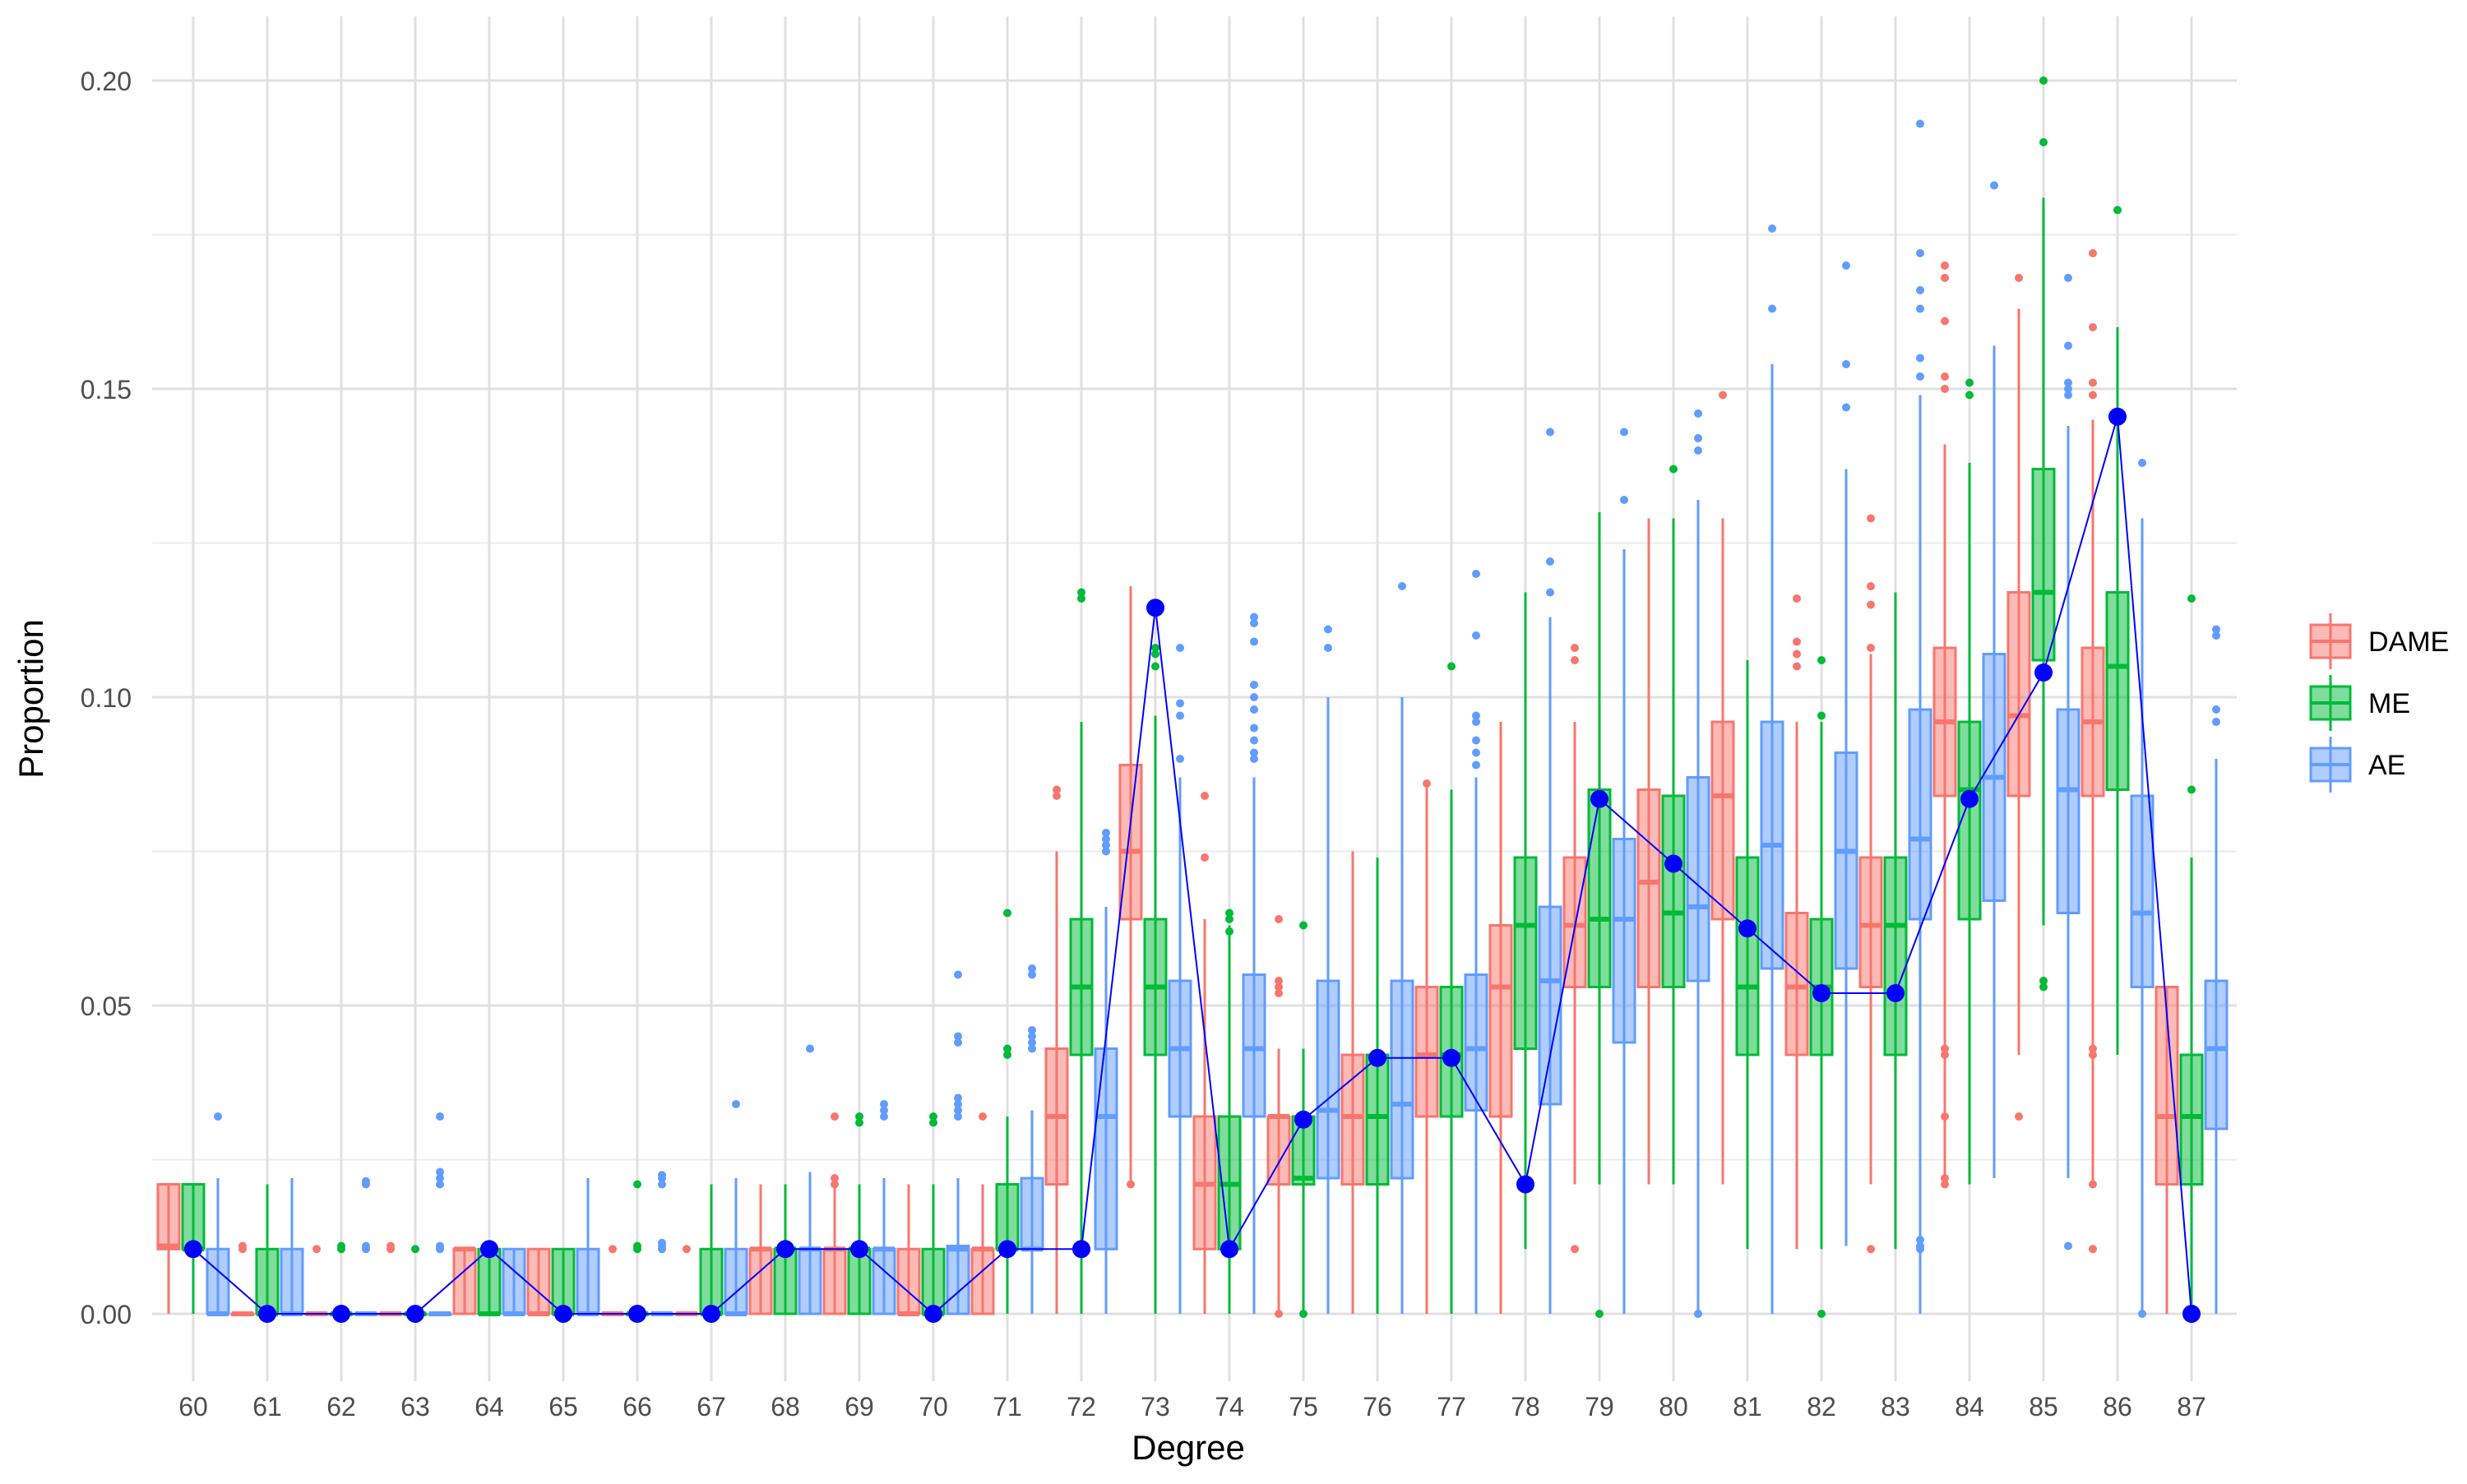  I want to click on x-tick-label: 77, so click(1451, 1407).